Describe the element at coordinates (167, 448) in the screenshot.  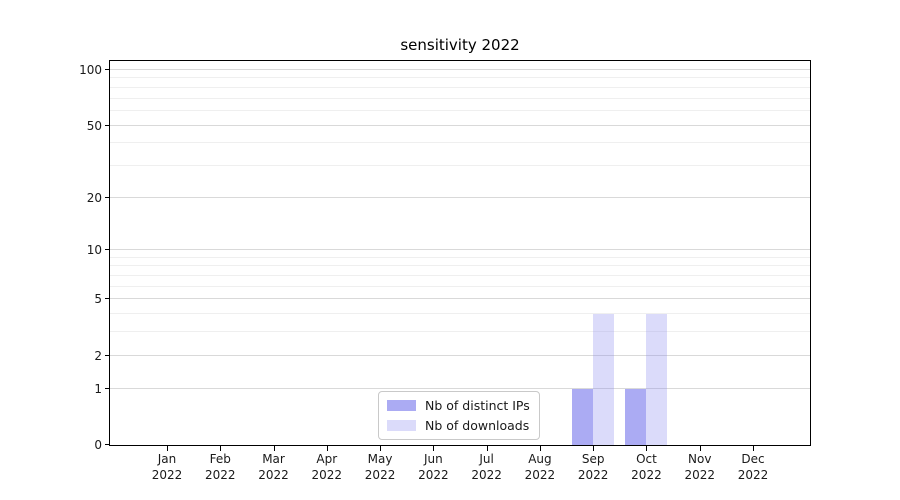
I see `x-tick-mark-Jan` at that location.